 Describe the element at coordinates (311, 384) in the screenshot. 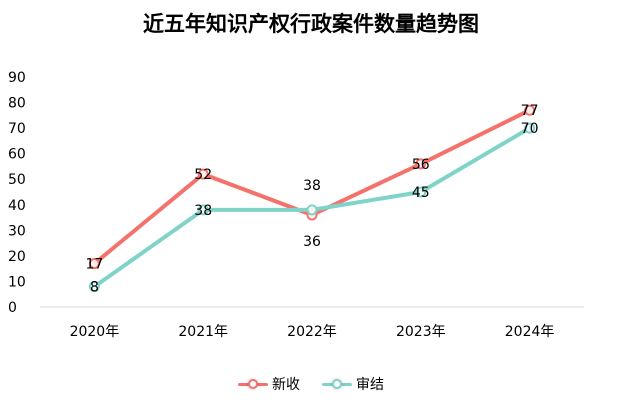

I see `legend: 新收 审结` at that location.